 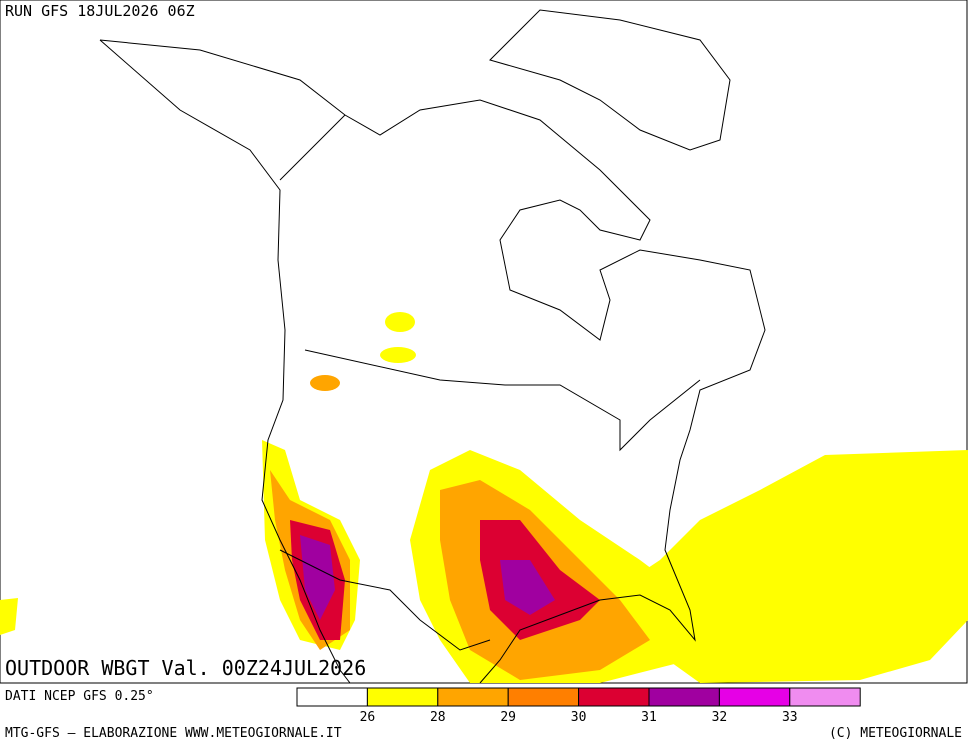 What do you see at coordinates (100, 11) in the screenshot?
I see `run-label: RUN GFS 18JUL2026 06Z` at bounding box center [100, 11].